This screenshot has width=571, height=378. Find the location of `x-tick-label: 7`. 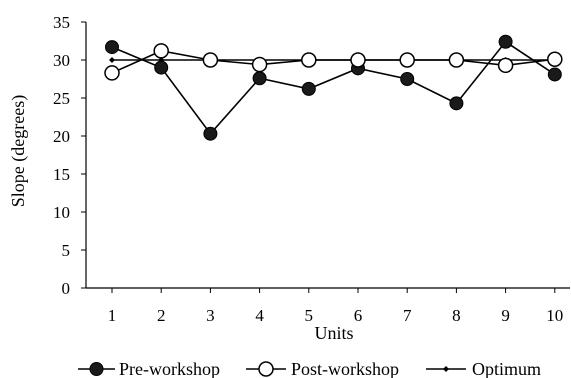

x-tick-label: 7 is located at coordinates (407, 315).